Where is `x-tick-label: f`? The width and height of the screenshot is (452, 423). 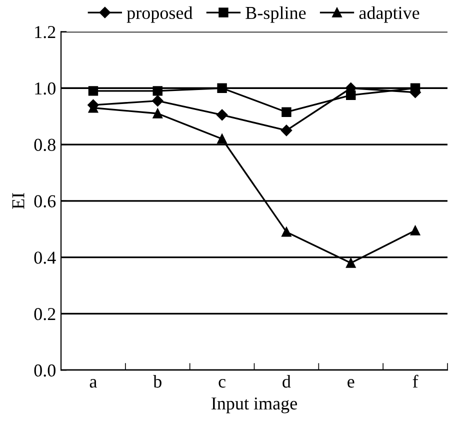
x-tick-label: f is located at coordinates (415, 381).